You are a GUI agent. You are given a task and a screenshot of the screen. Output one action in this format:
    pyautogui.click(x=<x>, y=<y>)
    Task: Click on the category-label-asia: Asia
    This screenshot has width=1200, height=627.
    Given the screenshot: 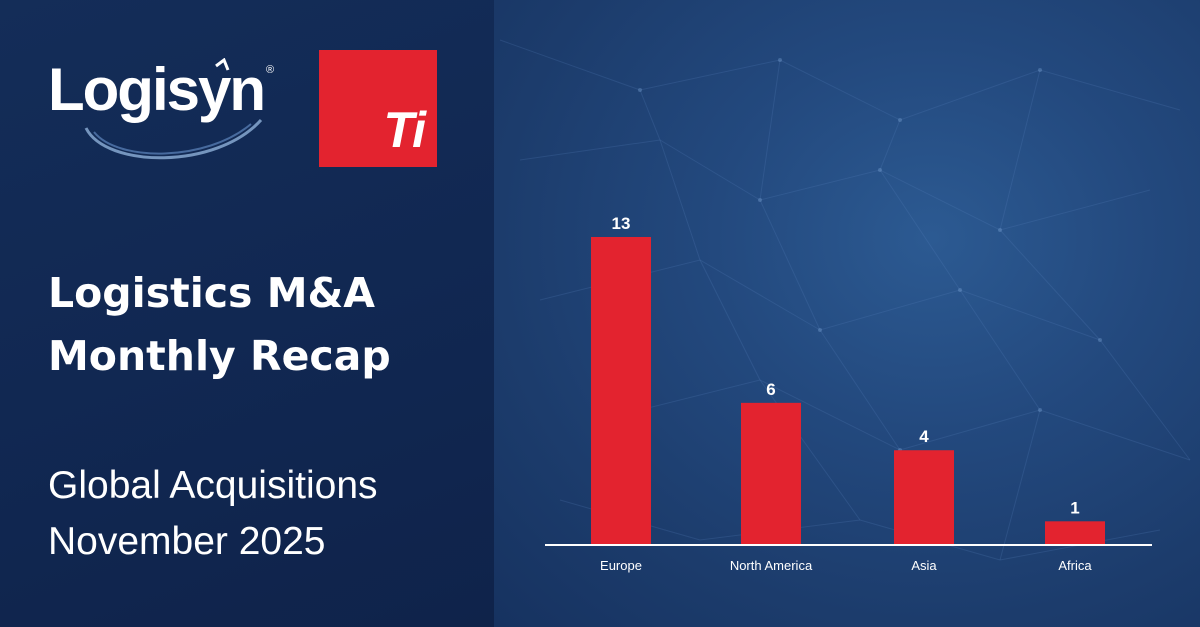 What is the action you would take?
    pyautogui.click(x=924, y=565)
    